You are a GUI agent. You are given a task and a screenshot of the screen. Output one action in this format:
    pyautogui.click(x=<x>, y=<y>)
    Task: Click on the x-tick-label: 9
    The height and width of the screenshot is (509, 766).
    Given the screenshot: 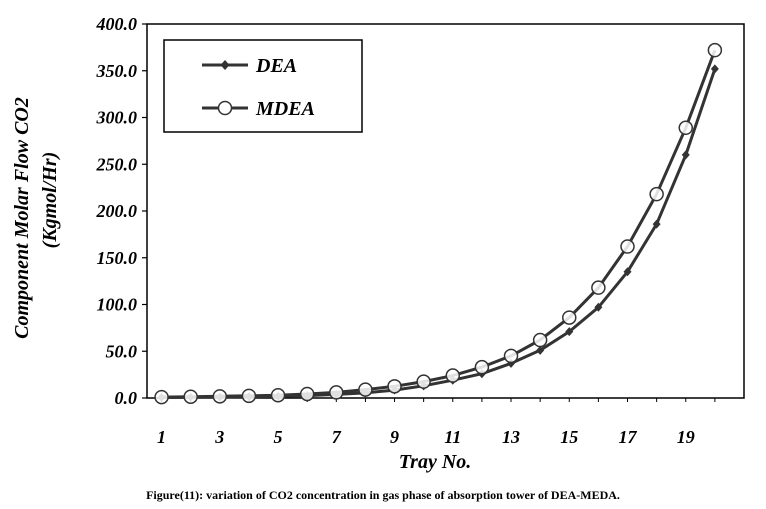 What is the action you would take?
    pyautogui.click(x=394, y=437)
    